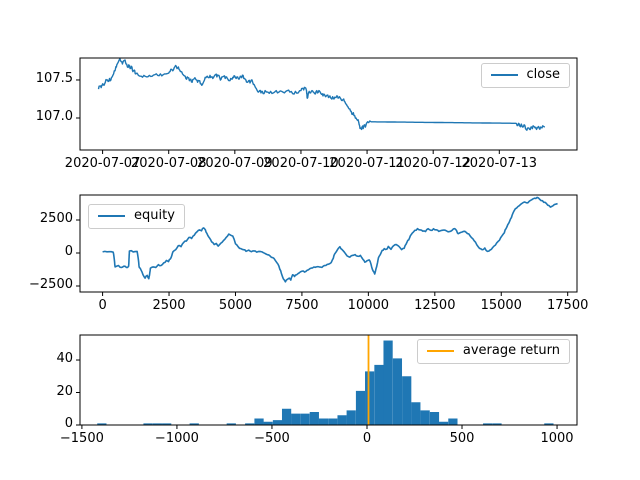 The height and width of the screenshot is (480, 640). Describe the element at coordinates (511, 350) in the screenshot. I see `legend-label-average-return: average return` at that location.